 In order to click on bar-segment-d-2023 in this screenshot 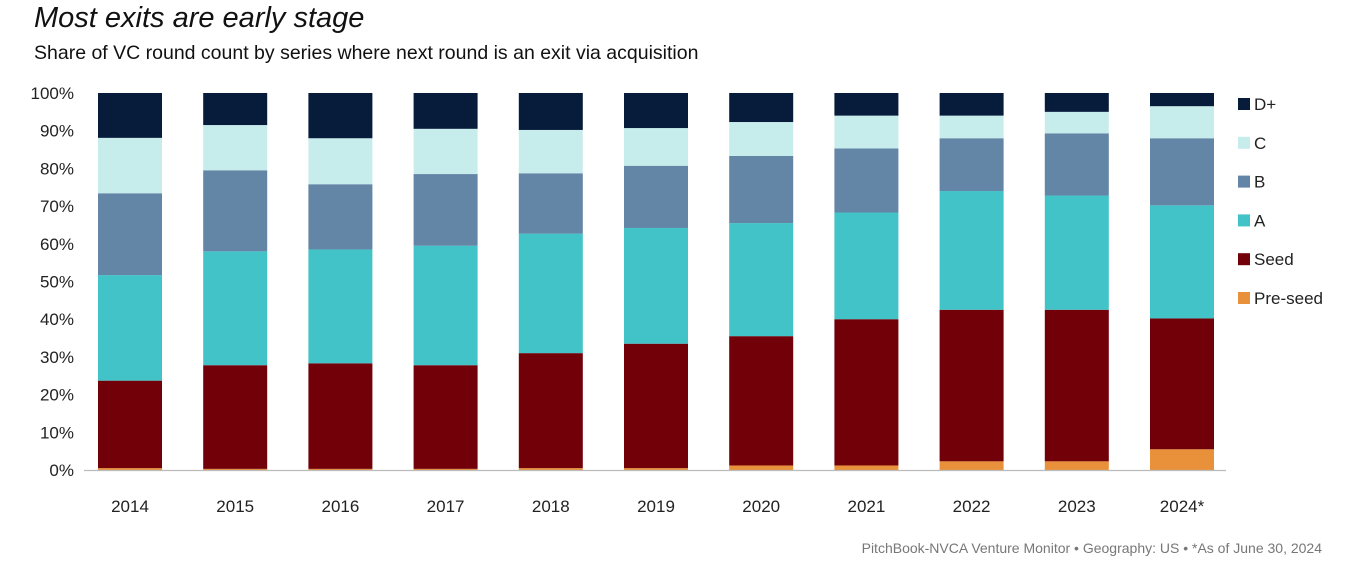, I will do `click(1076, 102)`.